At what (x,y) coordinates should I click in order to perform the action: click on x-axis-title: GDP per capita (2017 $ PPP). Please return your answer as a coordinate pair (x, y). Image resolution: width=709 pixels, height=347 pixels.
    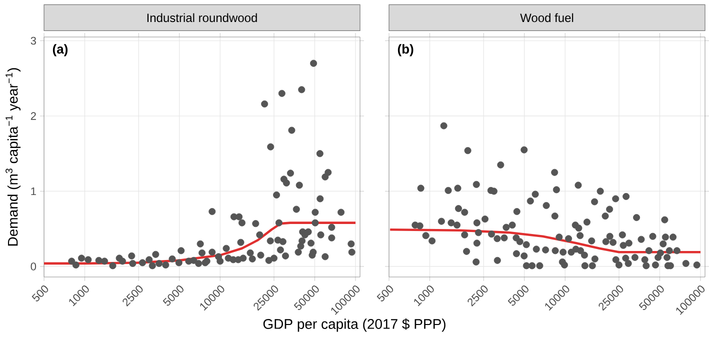
    Looking at the image, I should click on (354, 325).